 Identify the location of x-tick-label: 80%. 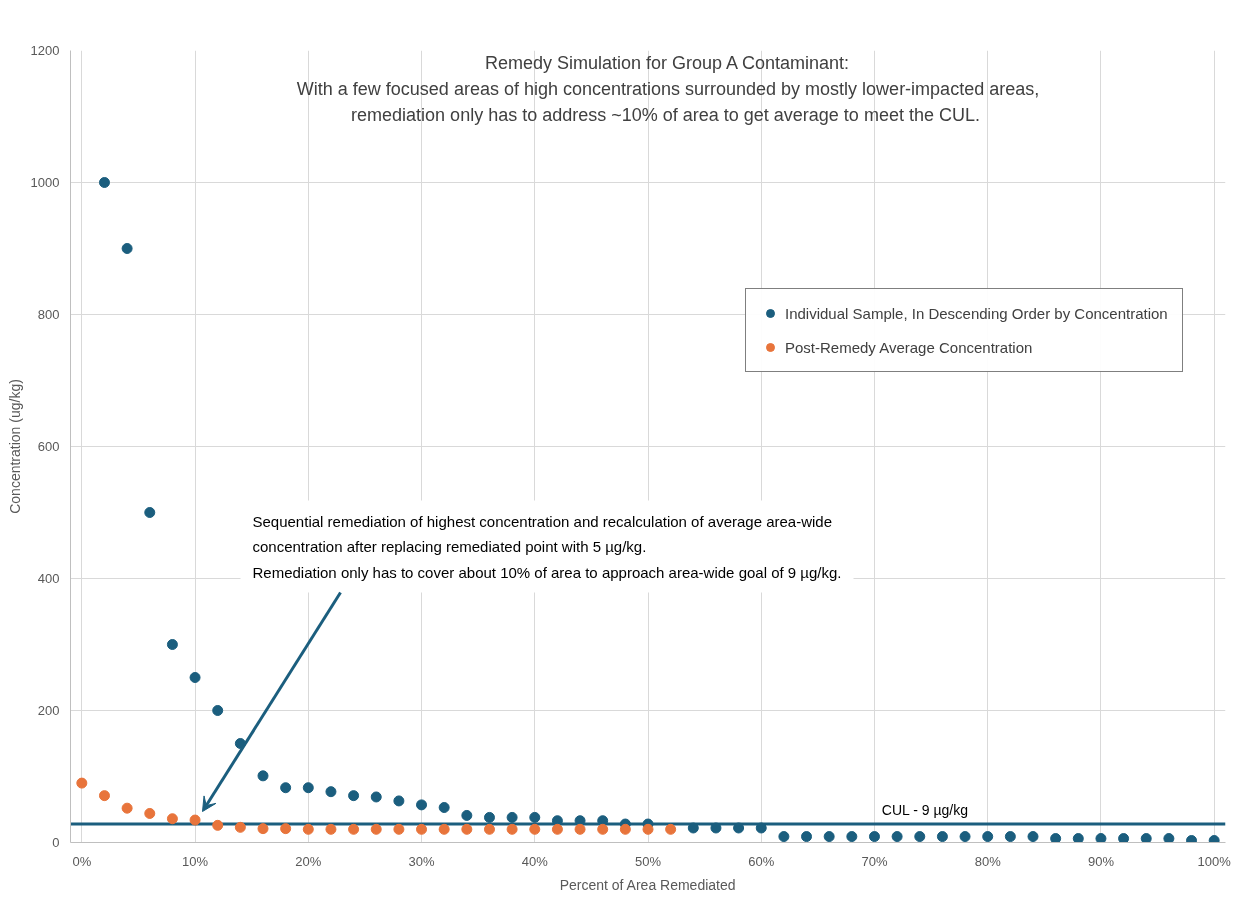
(988, 861).